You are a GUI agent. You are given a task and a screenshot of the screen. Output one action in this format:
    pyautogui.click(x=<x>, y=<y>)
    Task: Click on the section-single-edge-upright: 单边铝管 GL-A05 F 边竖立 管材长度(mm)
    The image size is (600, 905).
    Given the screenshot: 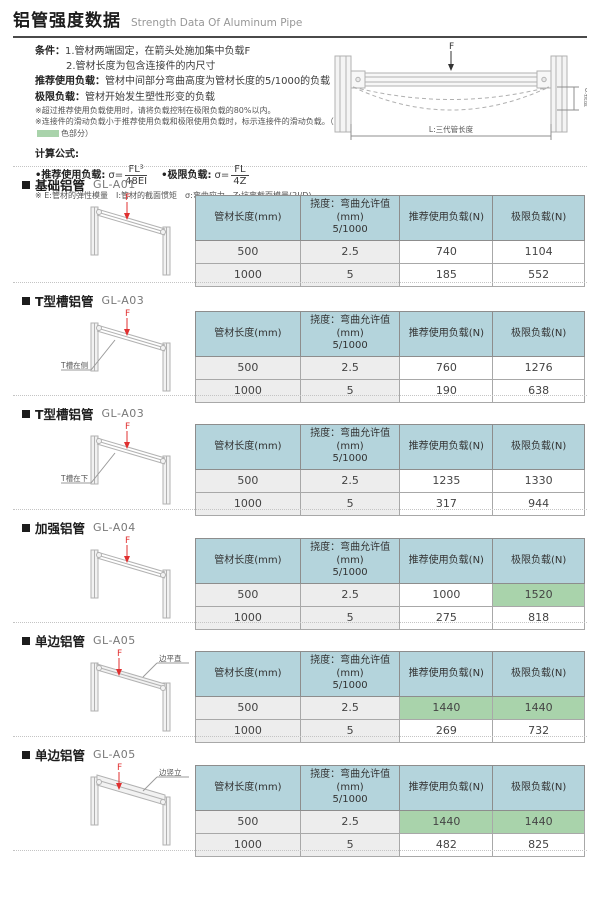 What is the action you would take?
    pyautogui.click(x=300, y=796)
    